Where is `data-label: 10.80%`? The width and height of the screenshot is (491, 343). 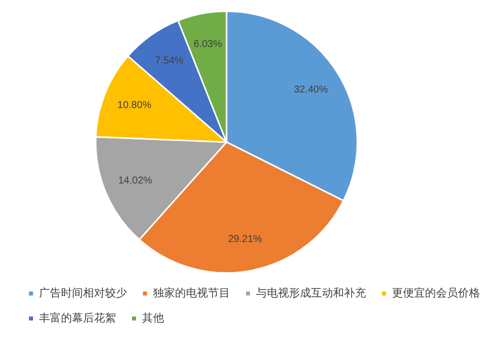 data-label: 10.80% is located at coordinates (134, 105).